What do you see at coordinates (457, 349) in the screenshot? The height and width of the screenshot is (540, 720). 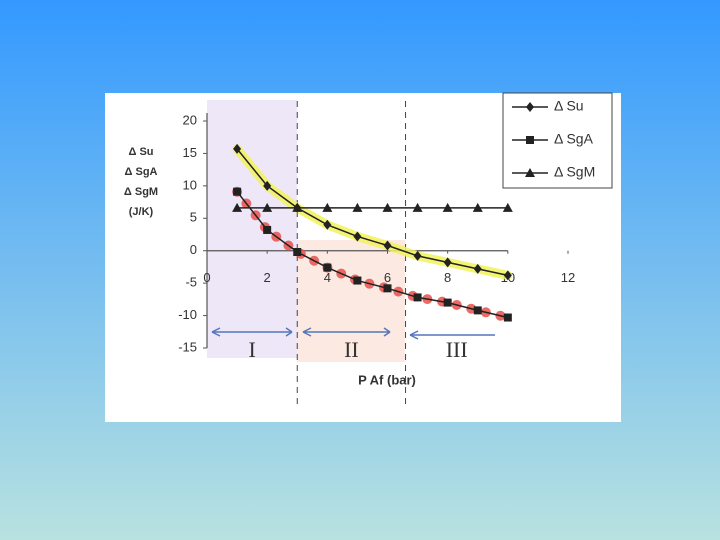 I see `region-label: III` at bounding box center [457, 349].